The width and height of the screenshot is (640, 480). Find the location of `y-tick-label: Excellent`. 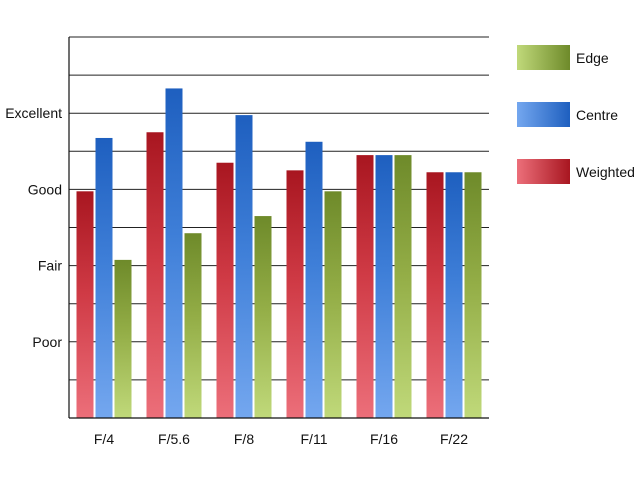

y-tick-label: Excellent is located at coordinates (33, 113).